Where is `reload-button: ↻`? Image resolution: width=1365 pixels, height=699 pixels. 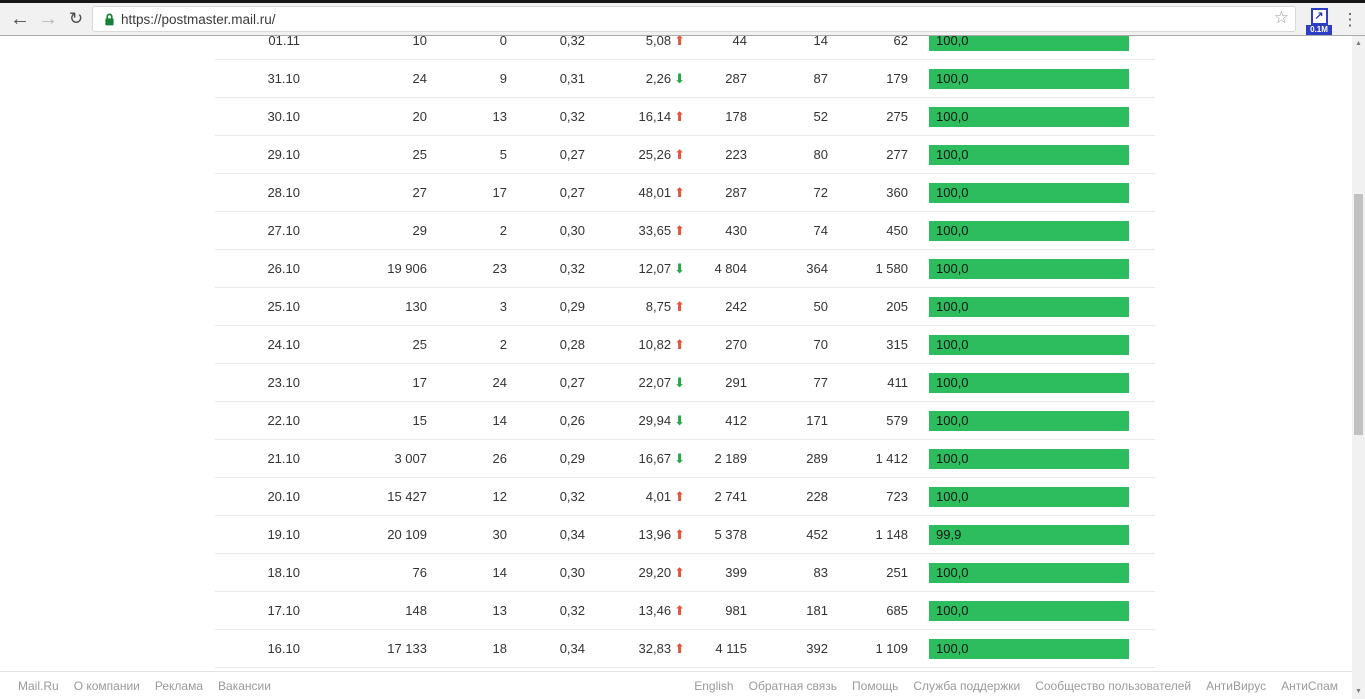 reload-button: ↻ is located at coordinates (76, 19).